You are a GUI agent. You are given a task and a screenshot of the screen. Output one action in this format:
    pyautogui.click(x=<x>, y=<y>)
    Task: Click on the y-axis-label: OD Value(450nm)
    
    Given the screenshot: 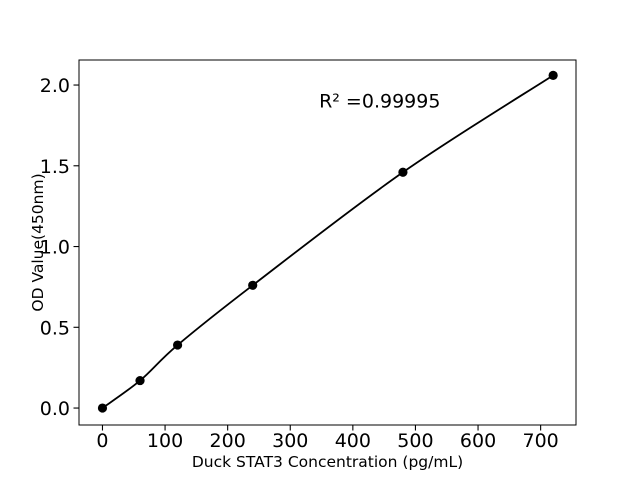 What is the action you would take?
    pyautogui.click(x=38, y=242)
    